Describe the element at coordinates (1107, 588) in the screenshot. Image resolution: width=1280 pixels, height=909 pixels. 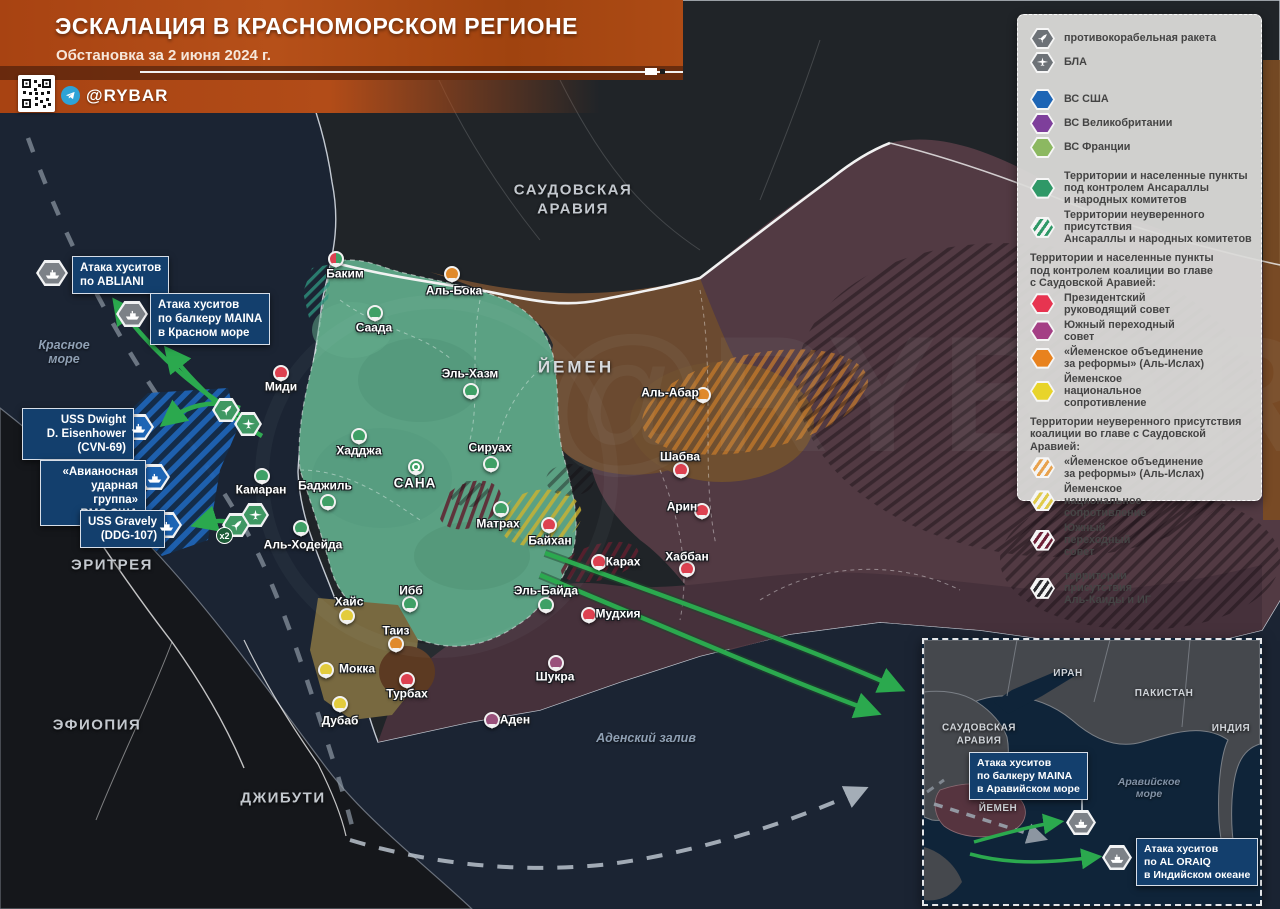
I see `legend-label: территории присутствия Аль-Каиды и ИГ` at that location.